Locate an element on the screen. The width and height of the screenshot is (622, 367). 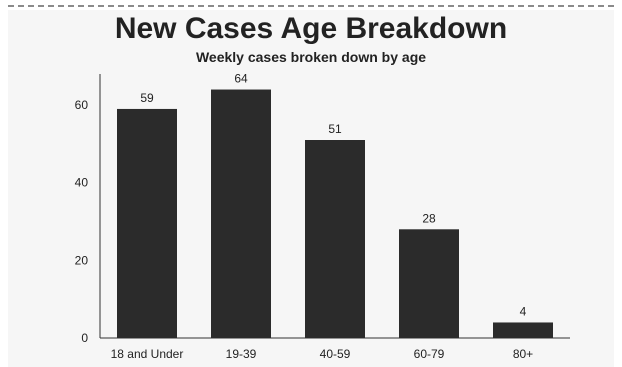
y-tick-label: 60 is located at coordinates (82, 105).